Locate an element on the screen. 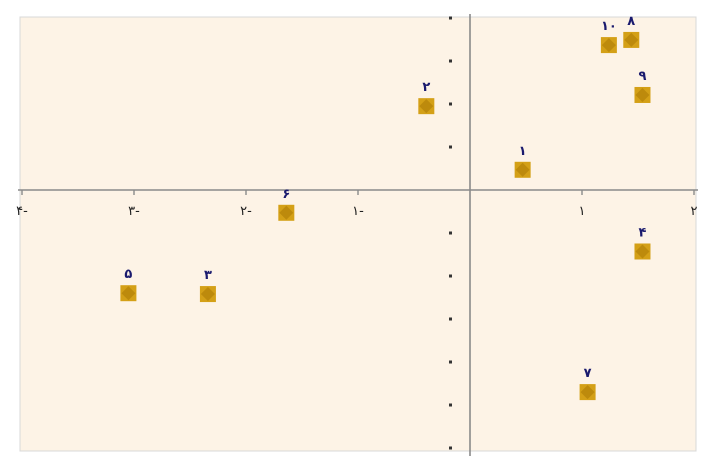  point-label: ۳ is located at coordinates (208, 275).